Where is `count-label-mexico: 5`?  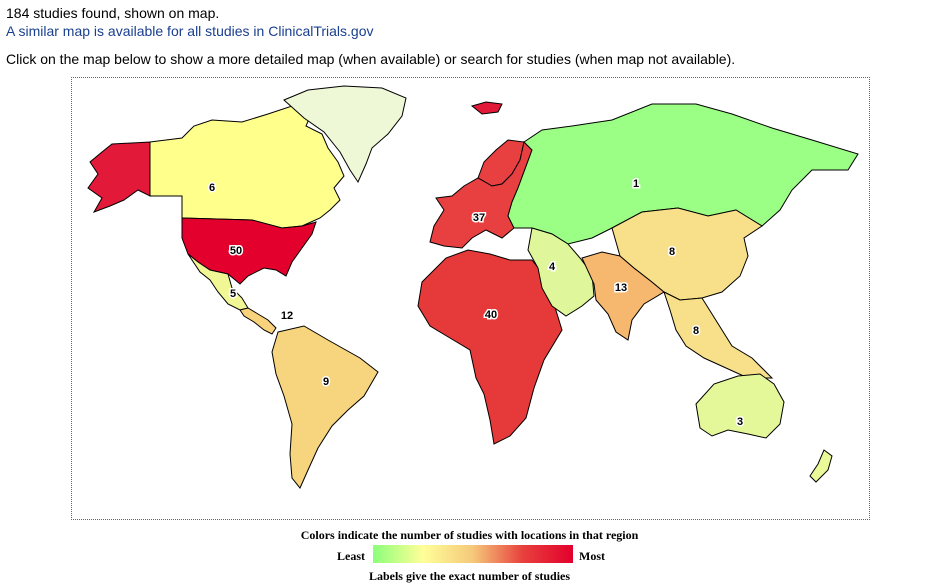
count-label-mexico: 5 is located at coordinates (233, 294).